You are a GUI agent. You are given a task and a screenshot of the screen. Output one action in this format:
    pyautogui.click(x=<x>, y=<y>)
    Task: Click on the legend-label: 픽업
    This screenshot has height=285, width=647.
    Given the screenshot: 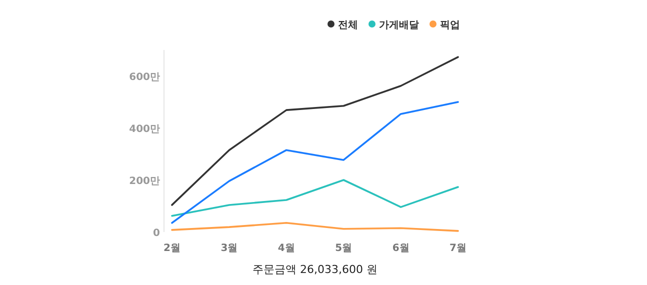 What is the action you would take?
    pyautogui.click(x=450, y=25)
    